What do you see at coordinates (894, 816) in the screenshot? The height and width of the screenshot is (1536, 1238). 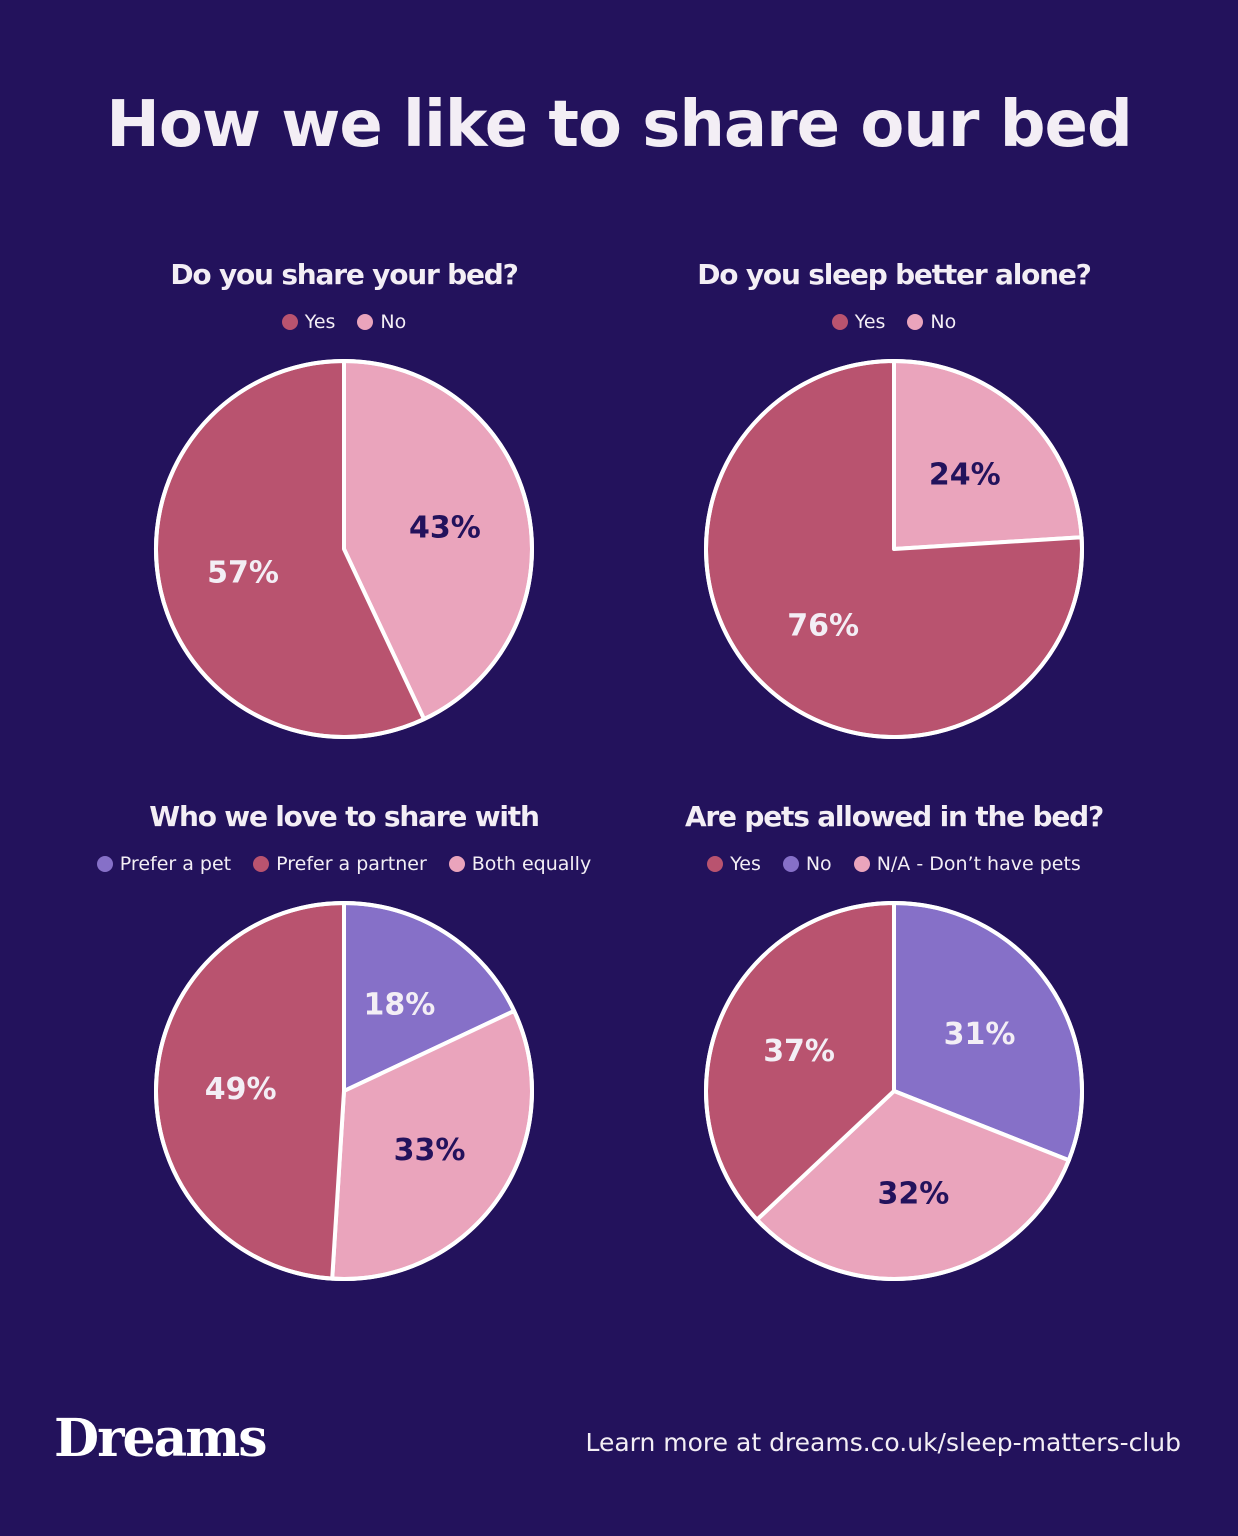 I see `chart-title: Are pets allowed in the bed?` at bounding box center [894, 816].